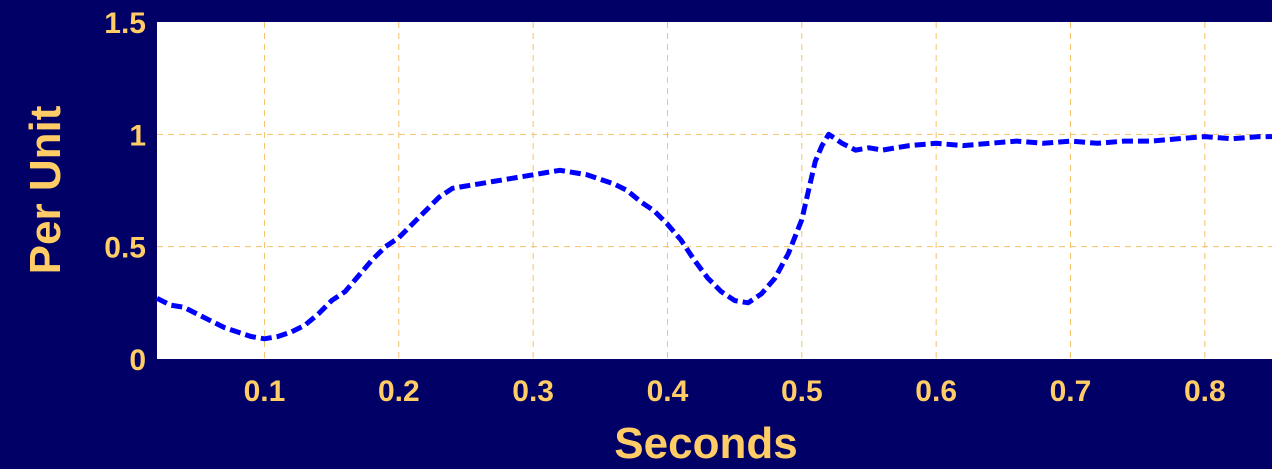  What do you see at coordinates (137, 135) in the screenshot?
I see `y-tick-label: 1` at bounding box center [137, 135].